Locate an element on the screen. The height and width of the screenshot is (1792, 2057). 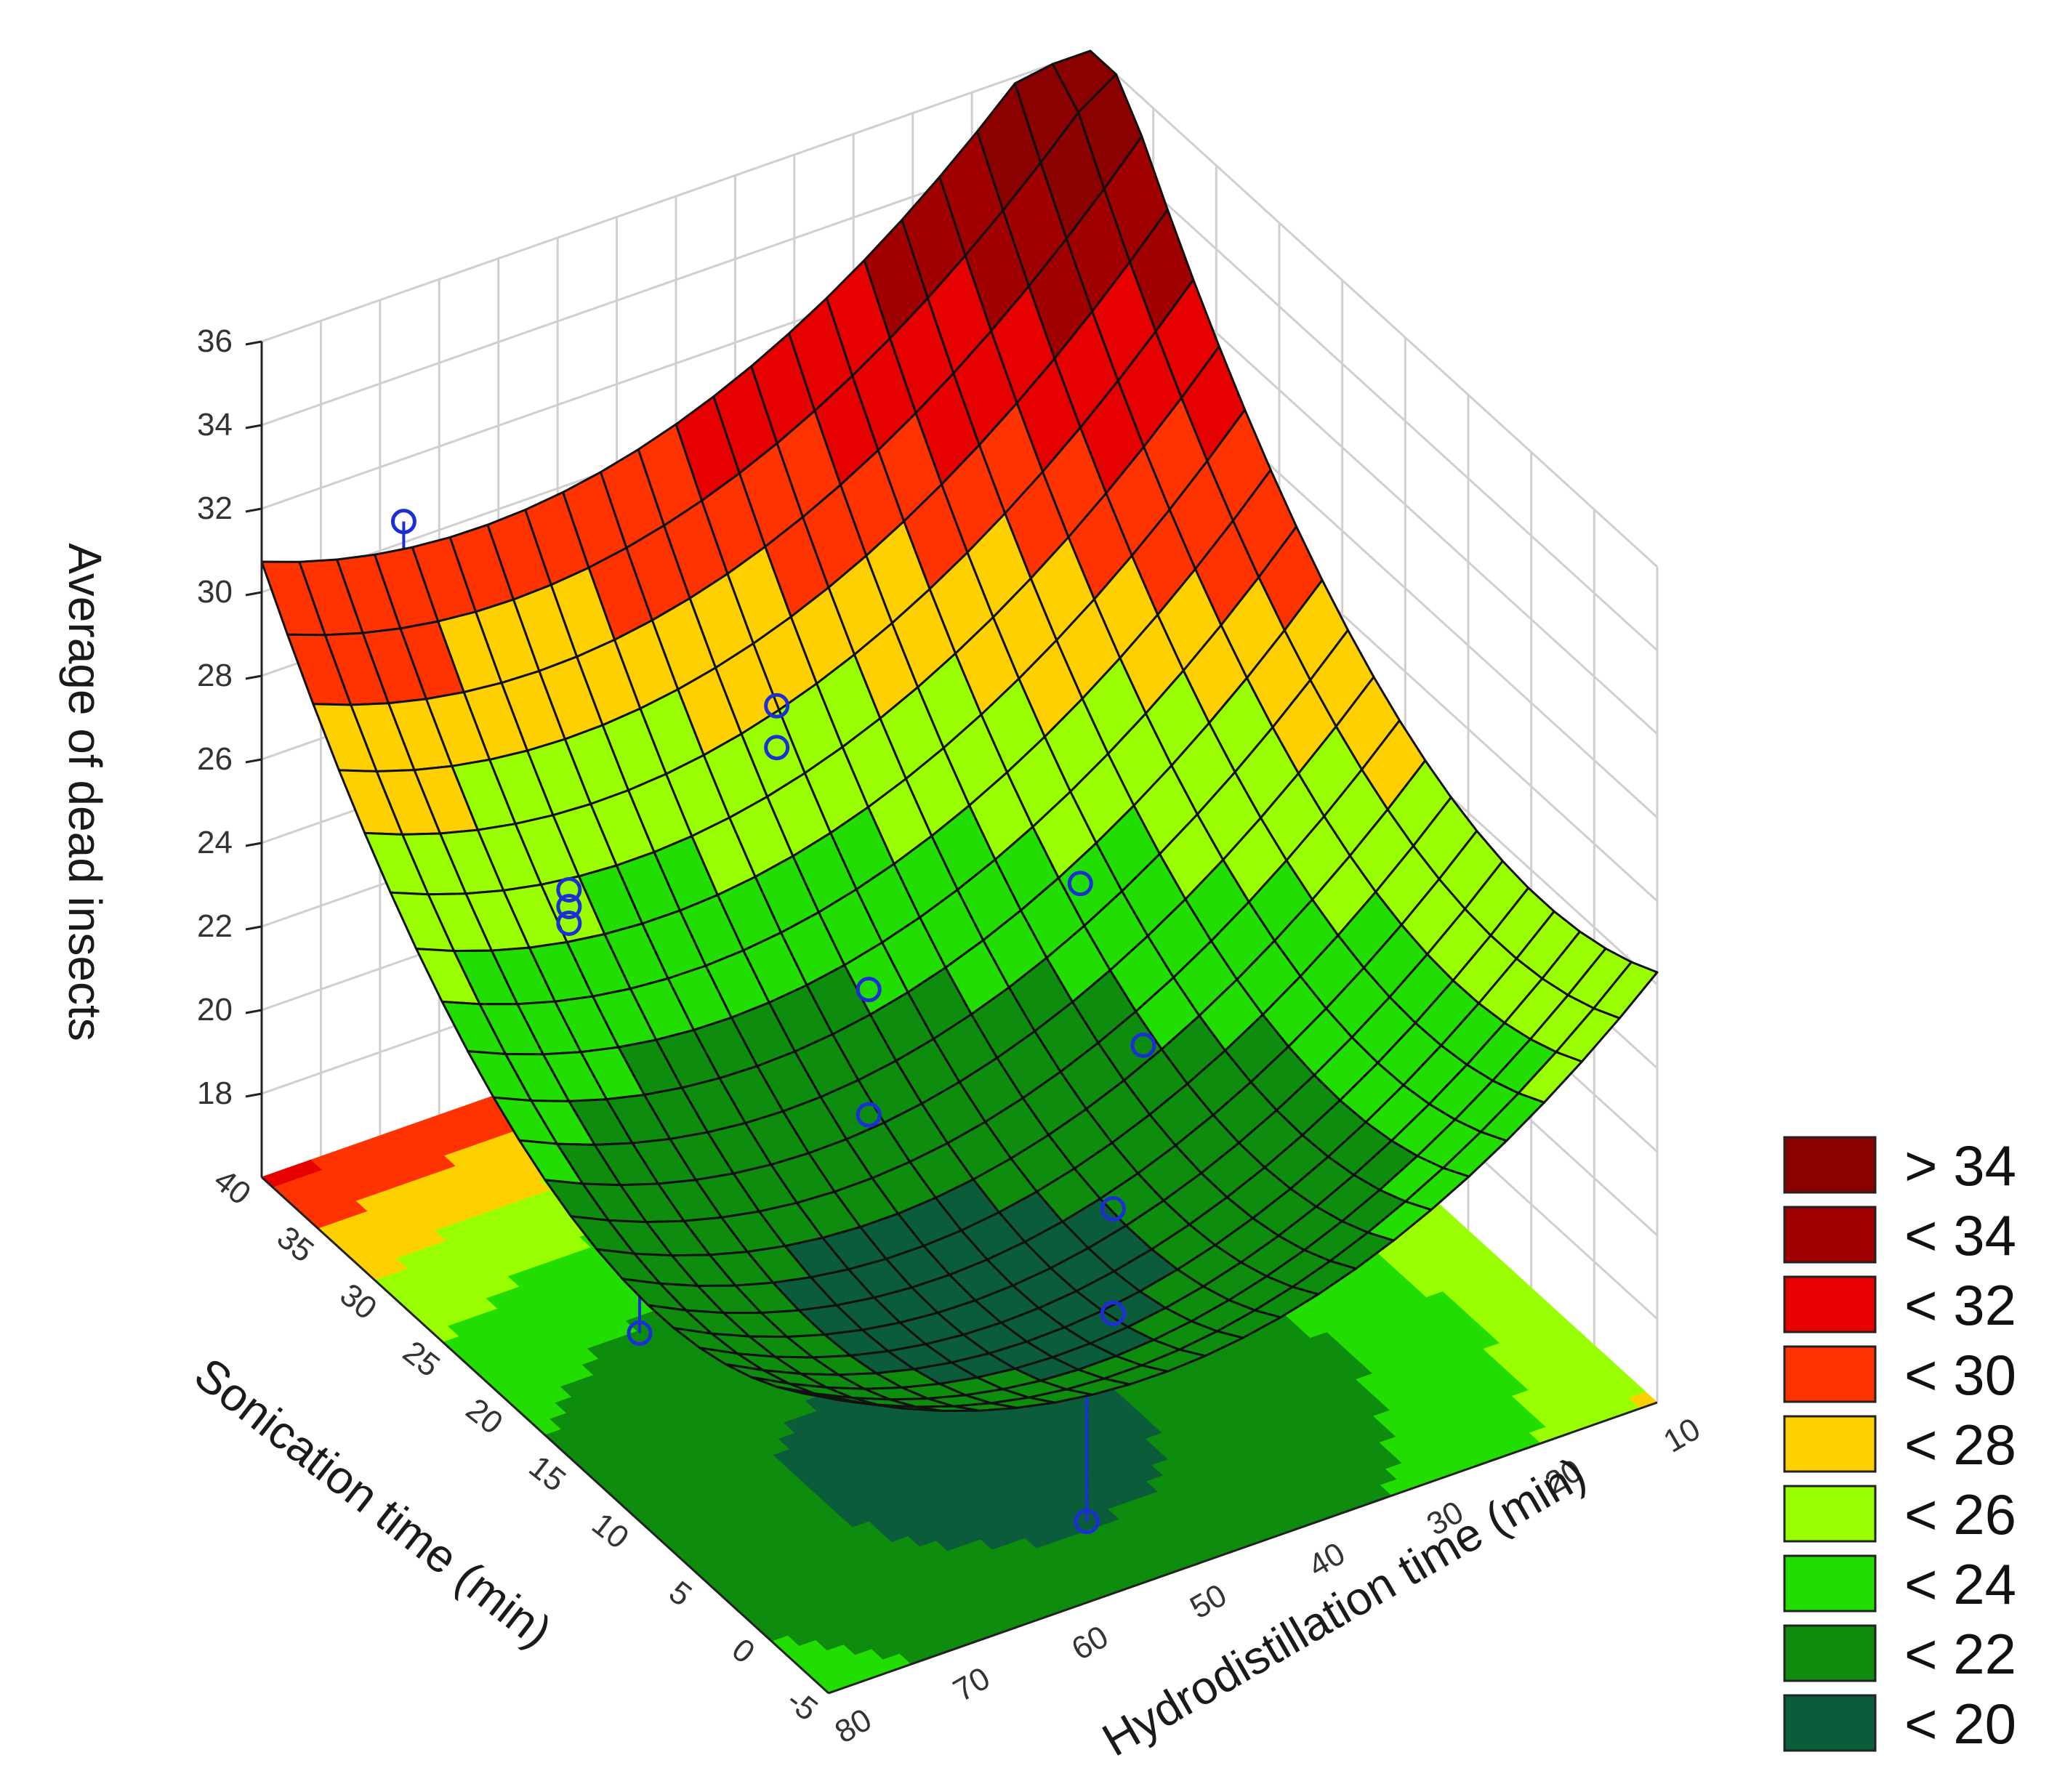
x-tick-label: 70 is located at coordinates (971, 1684).